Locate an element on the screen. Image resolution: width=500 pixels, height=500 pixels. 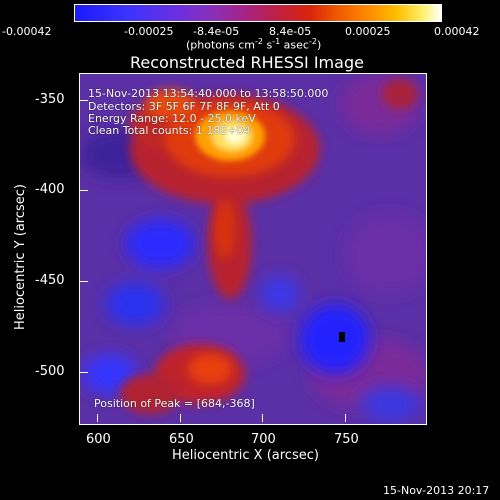
x-tick-label: 750 is located at coordinates (346, 439).